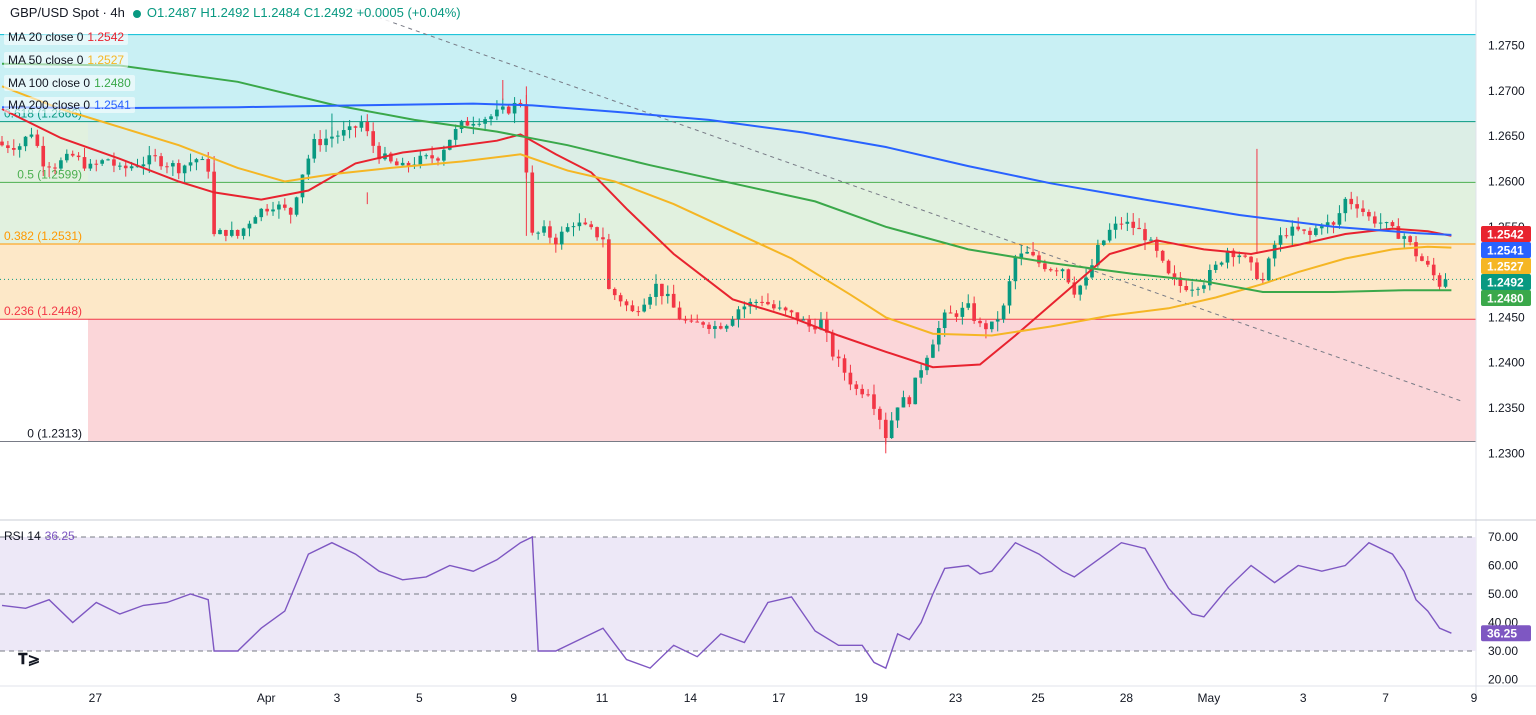 The image size is (1536, 715). Describe the element at coordinates (782, 213) in the screenshot. I see `fib-zone-0.382` at that location.